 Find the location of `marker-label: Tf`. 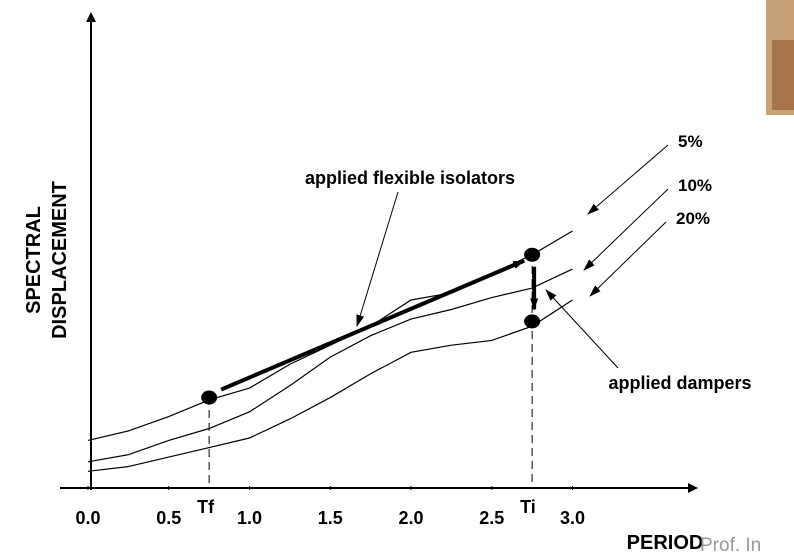

marker-label: Tf is located at coordinates (206, 507).